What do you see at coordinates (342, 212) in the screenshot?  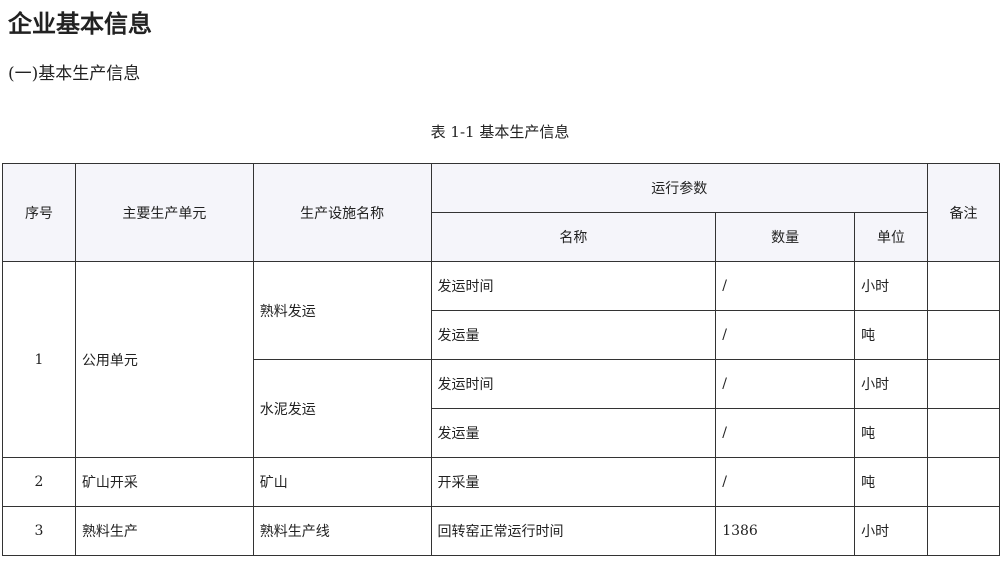 I see `header-facility: 生产设施名称` at bounding box center [342, 212].